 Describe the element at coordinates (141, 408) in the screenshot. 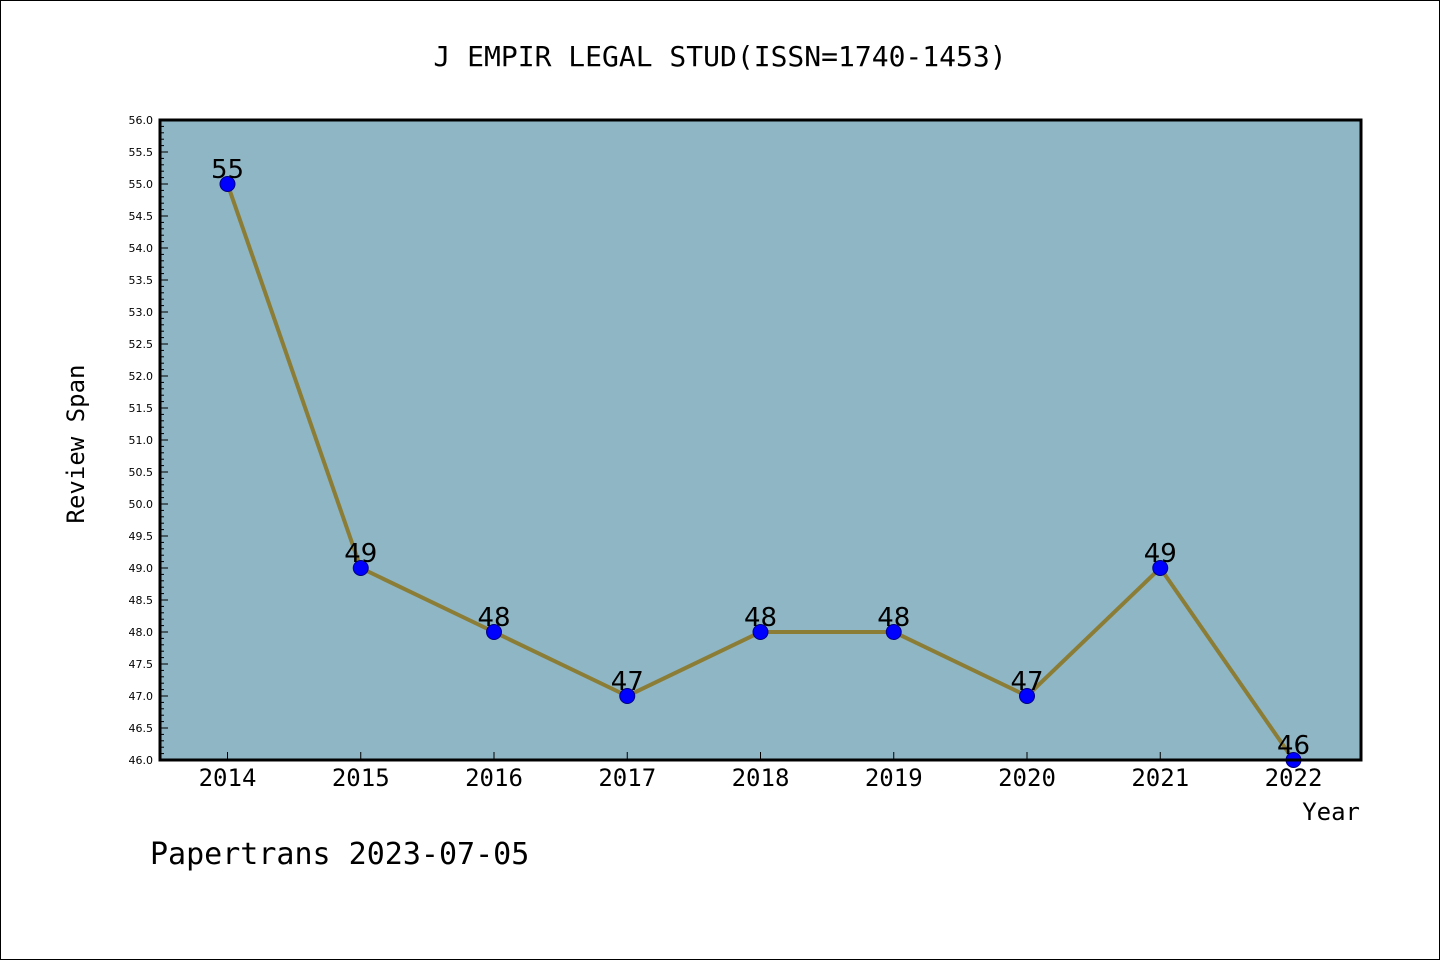

I see `y-tick-label: 51.5` at that location.